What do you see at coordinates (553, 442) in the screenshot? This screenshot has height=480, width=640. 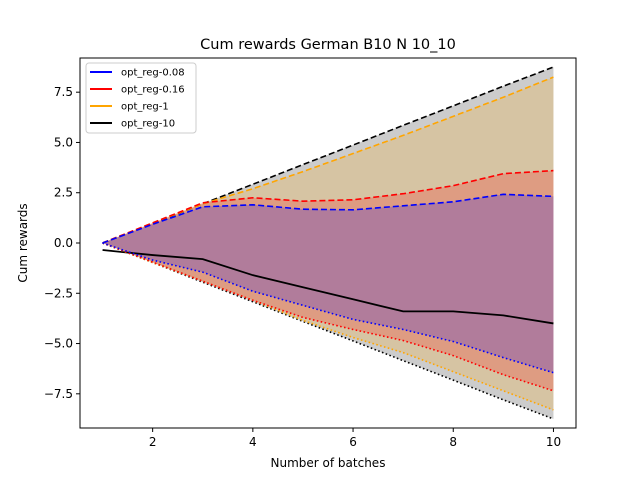 I see `x-tick-label: 10` at bounding box center [553, 442].